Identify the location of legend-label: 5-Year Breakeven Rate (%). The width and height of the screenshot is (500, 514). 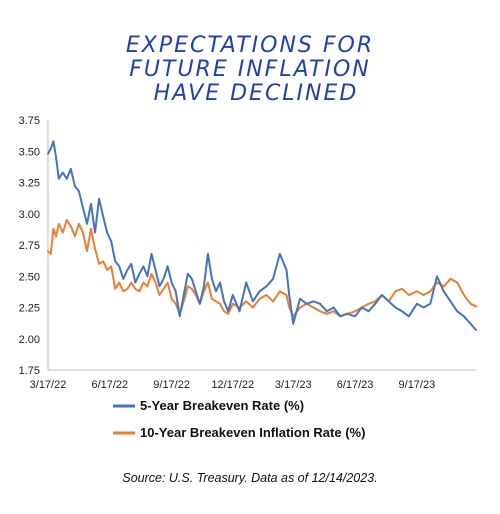
(222, 405).